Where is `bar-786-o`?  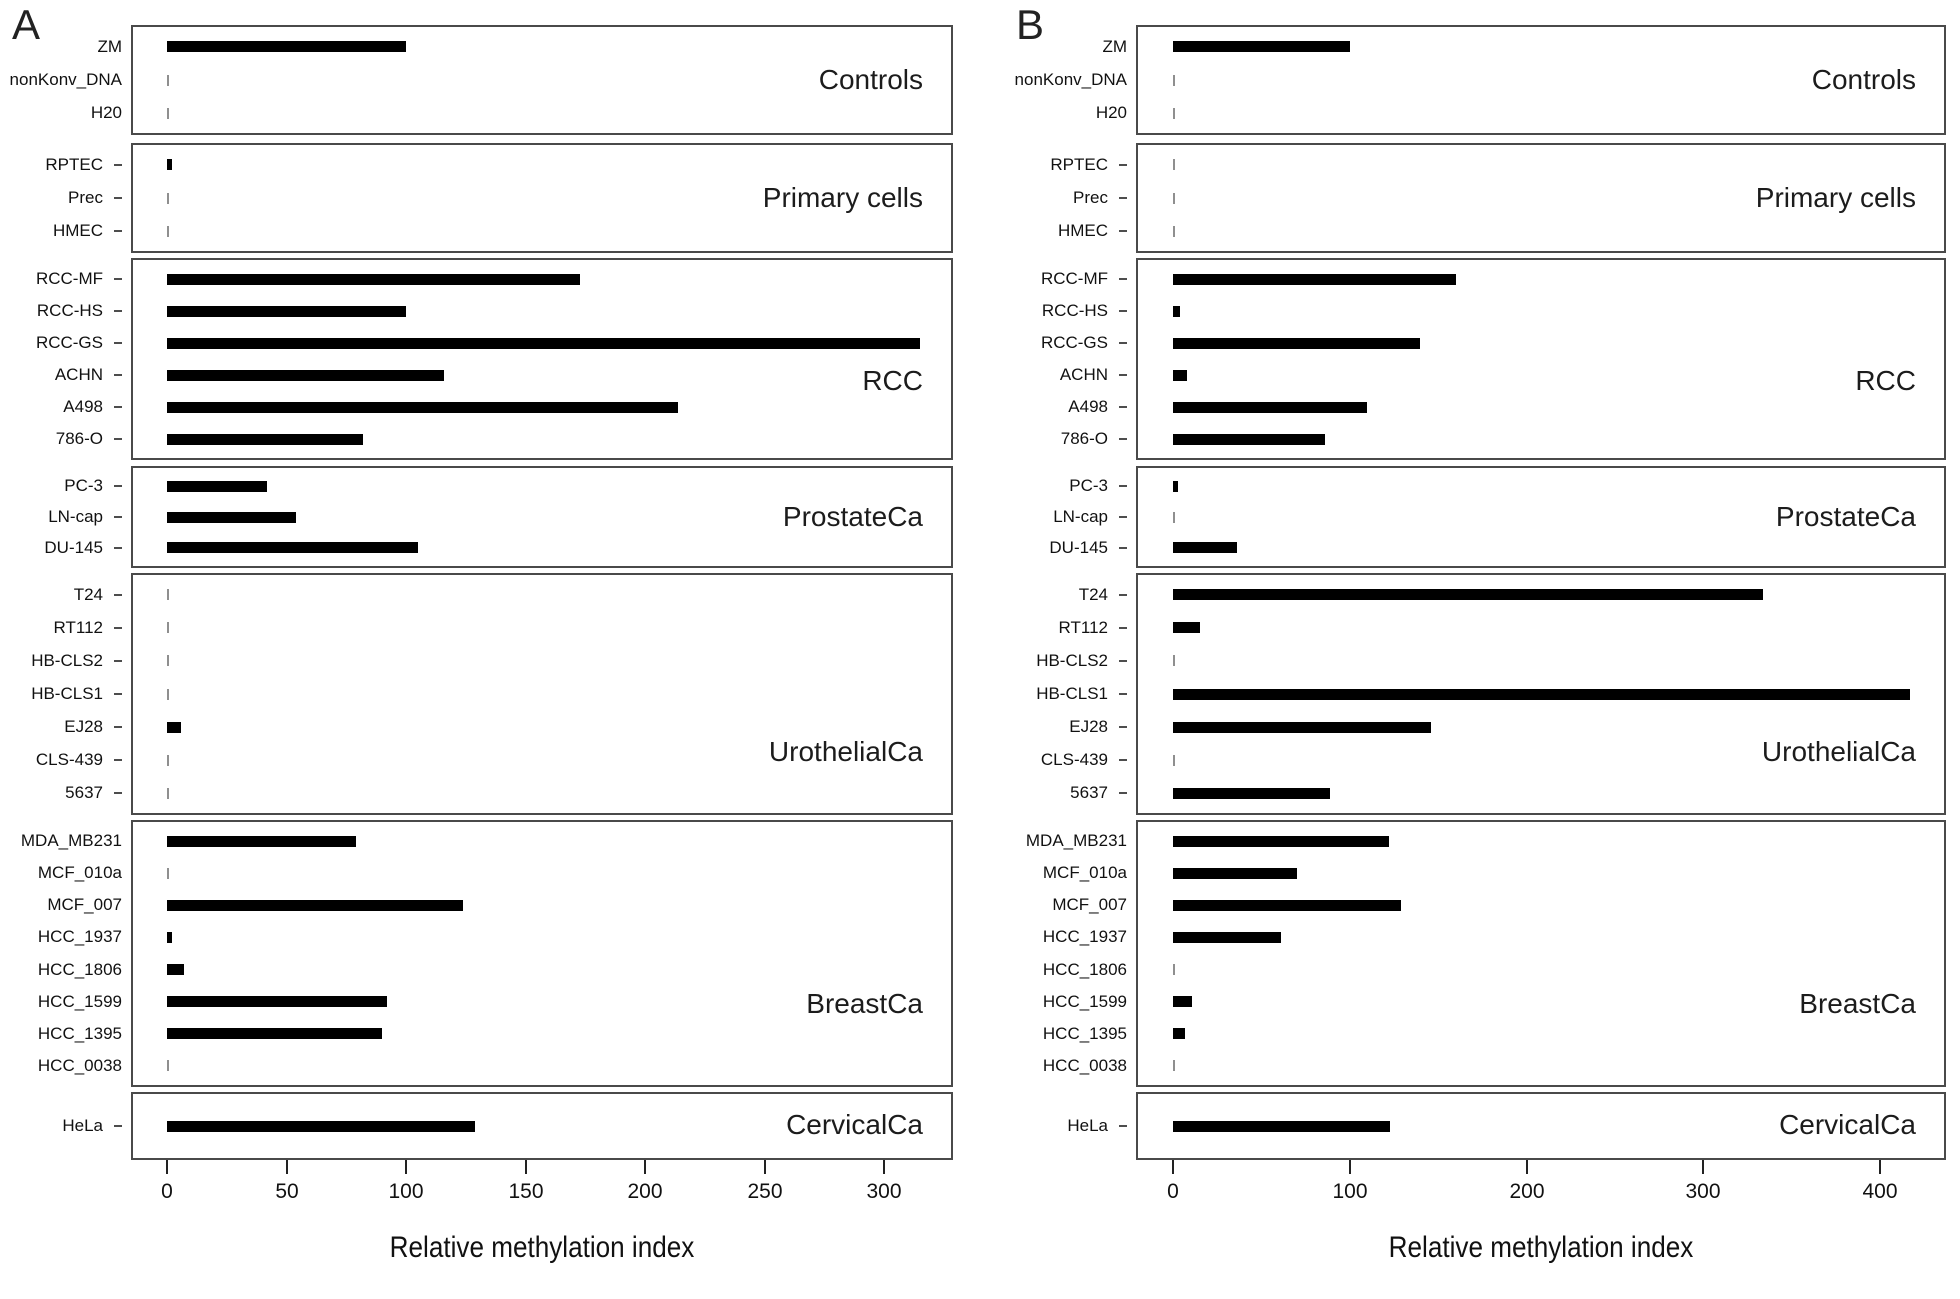
bar-786-o is located at coordinates (265, 439).